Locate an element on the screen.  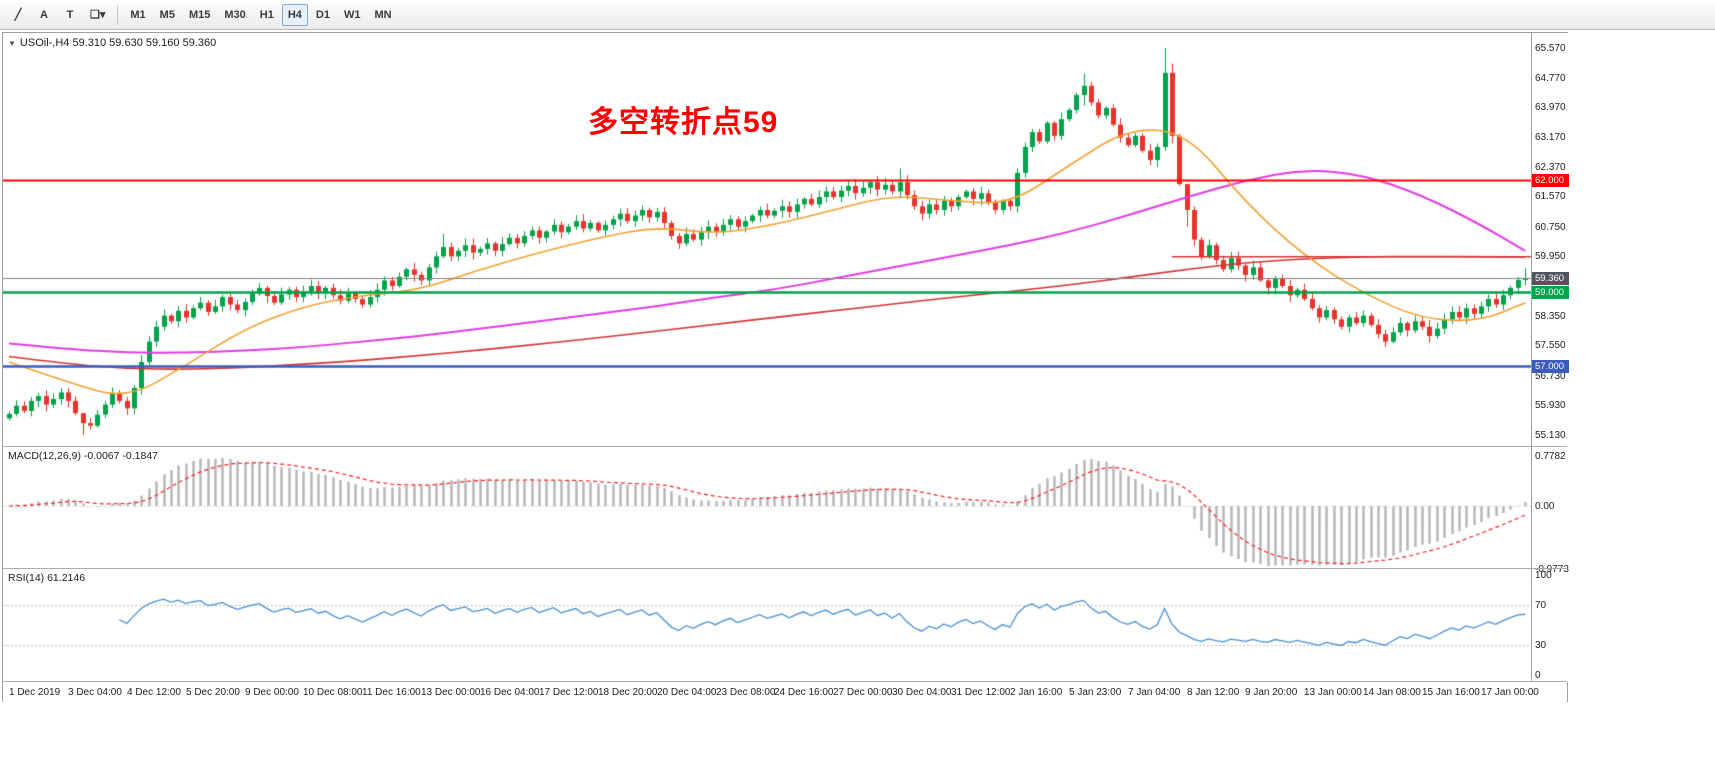
price-tick-label: 61.570 is located at coordinates (1550, 196).